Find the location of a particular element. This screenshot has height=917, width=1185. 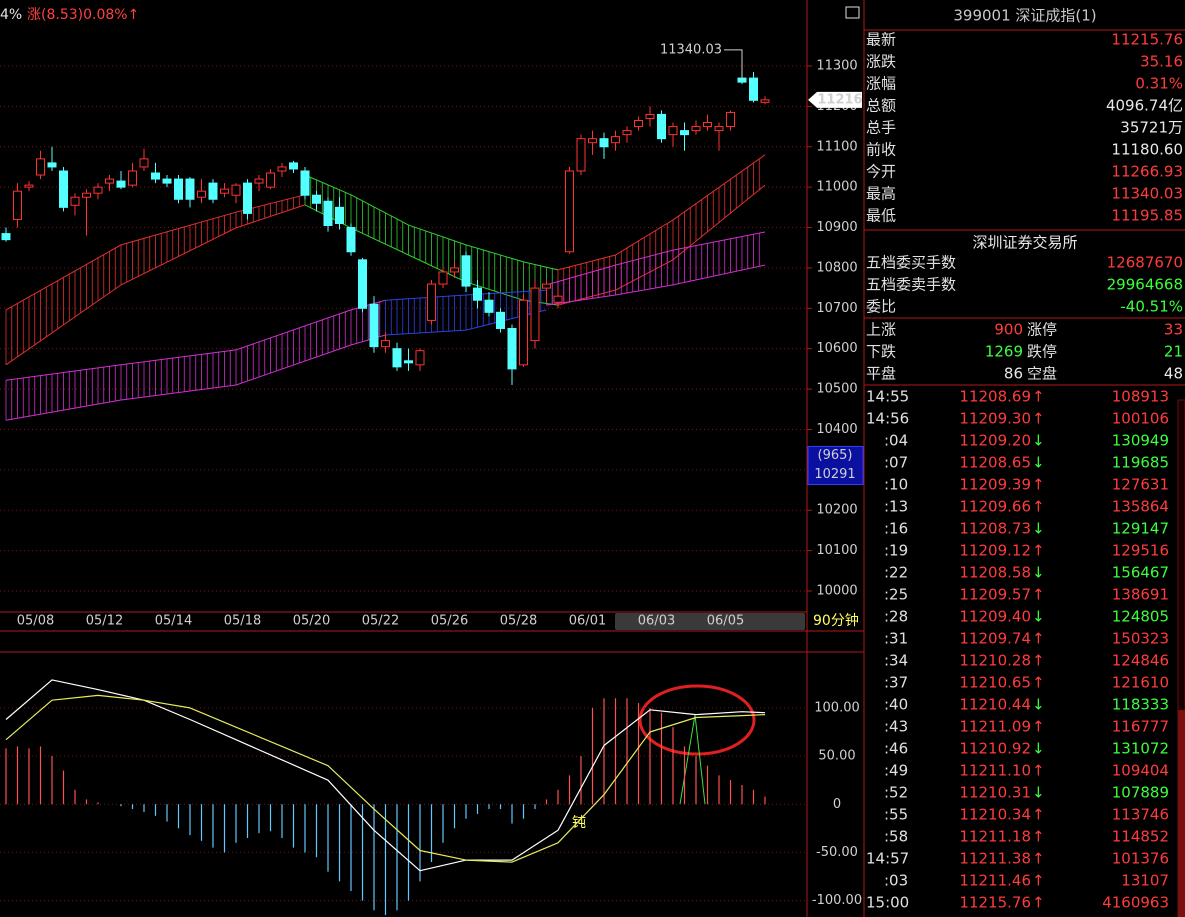

quote-label: 涨幅 is located at coordinates (881, 84).